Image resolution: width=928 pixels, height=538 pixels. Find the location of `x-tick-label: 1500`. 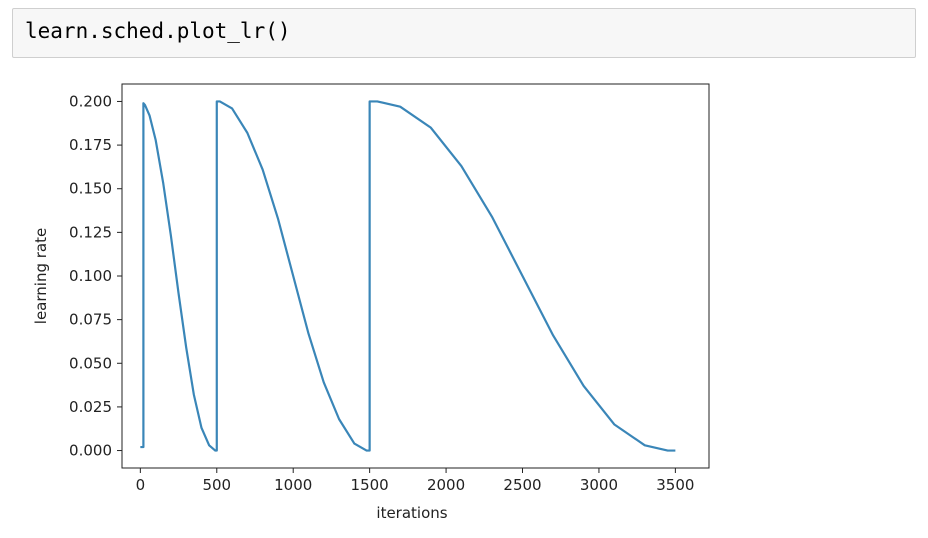

x-tick-label: 1500 is located at coordinates (370, 485).